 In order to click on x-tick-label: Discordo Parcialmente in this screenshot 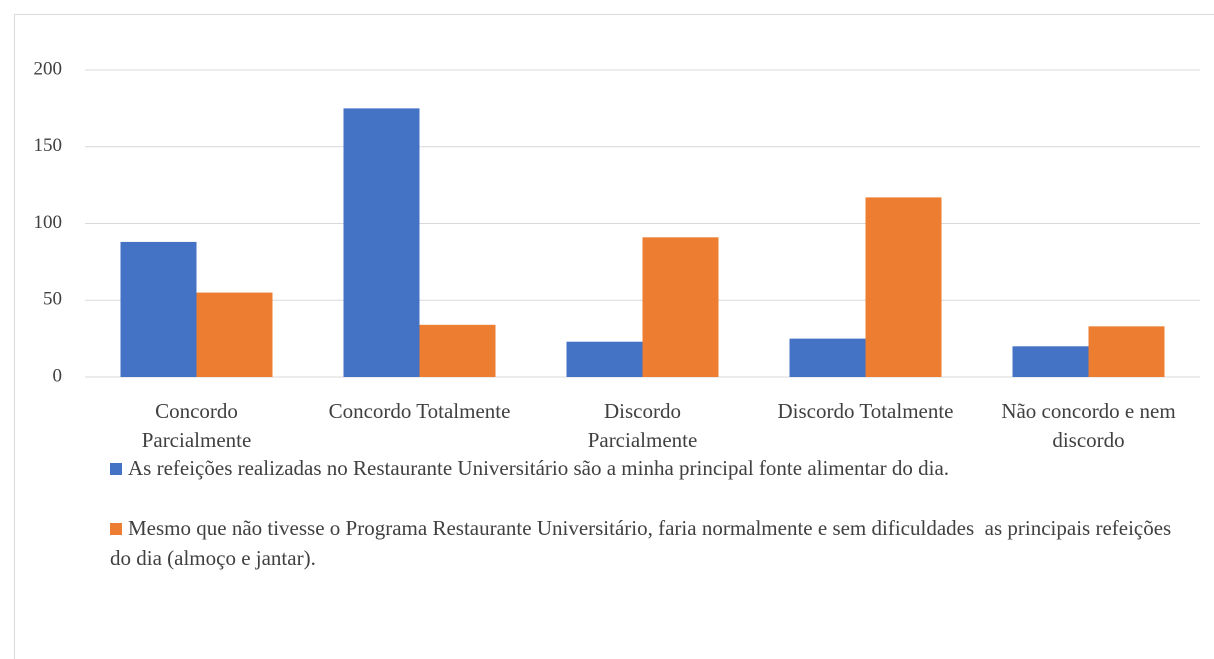, I will do `click(642, 425)`.